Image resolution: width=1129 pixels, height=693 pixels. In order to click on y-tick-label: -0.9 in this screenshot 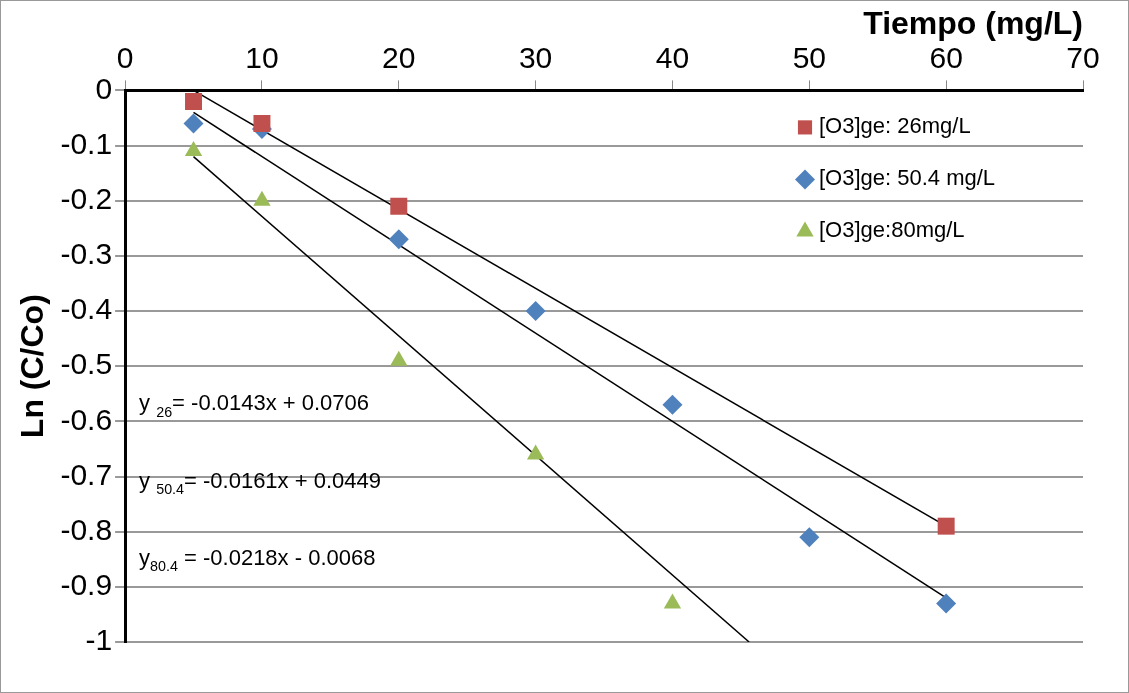, I will do `click(86, 585)`.